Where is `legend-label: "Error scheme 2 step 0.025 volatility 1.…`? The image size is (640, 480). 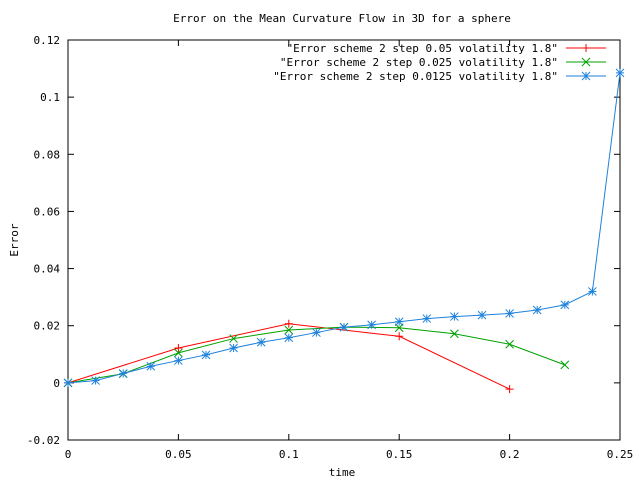 legend-label: "Error scheme 2 step 0.025 volatility 1.… is located at coordinates (419, 62).